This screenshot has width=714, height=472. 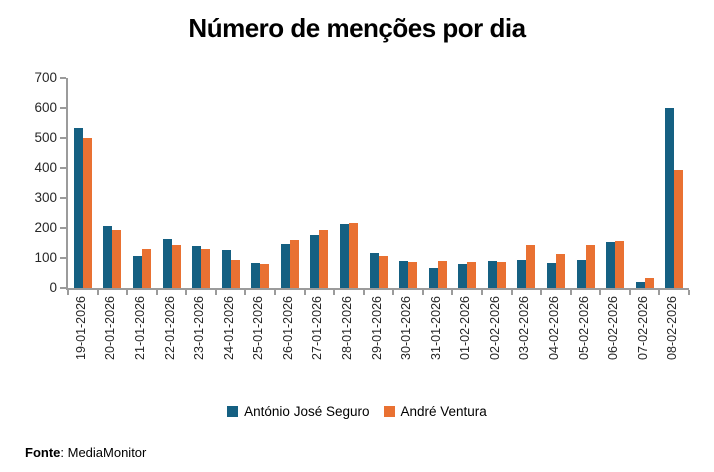 I want to click on bar-group-28-01-2026, so click(x=349, y=183).